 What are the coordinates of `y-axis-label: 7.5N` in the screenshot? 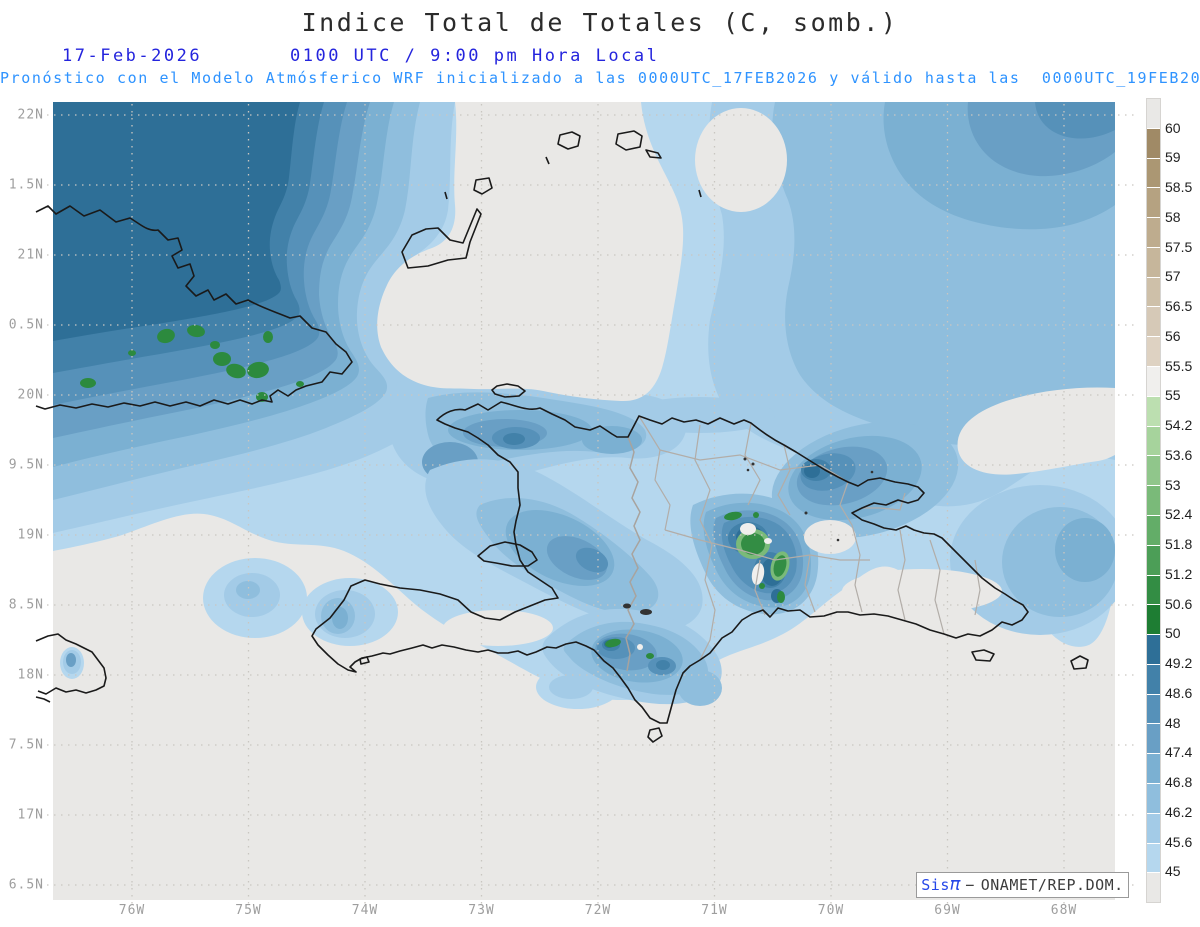 It's located at (26, 745).